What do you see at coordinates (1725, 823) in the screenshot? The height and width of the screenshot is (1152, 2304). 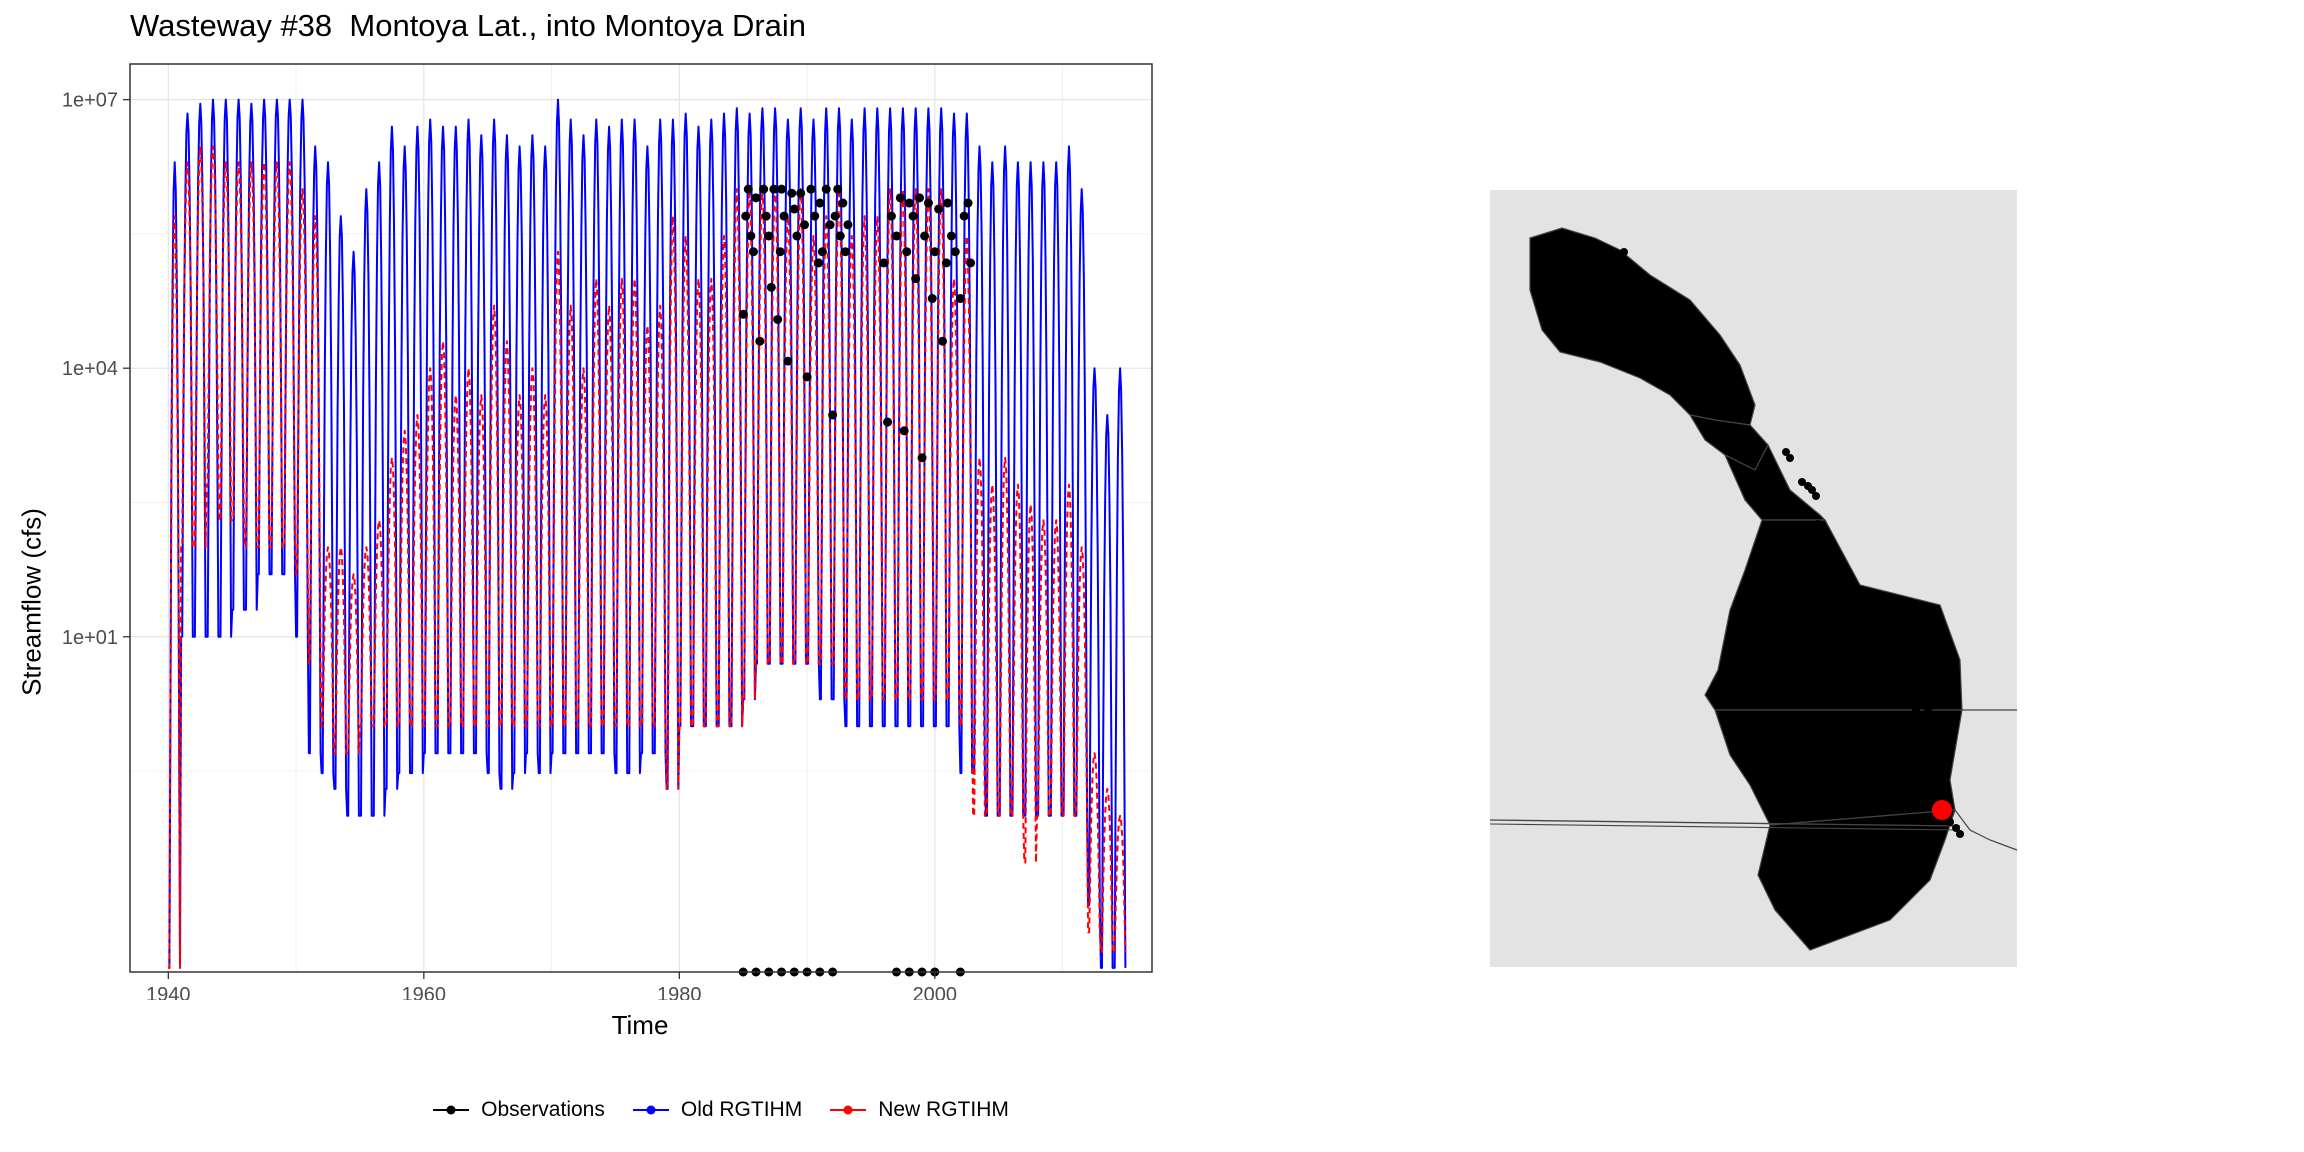 I see `map-line-lower` at bounding box center [1725, 823].